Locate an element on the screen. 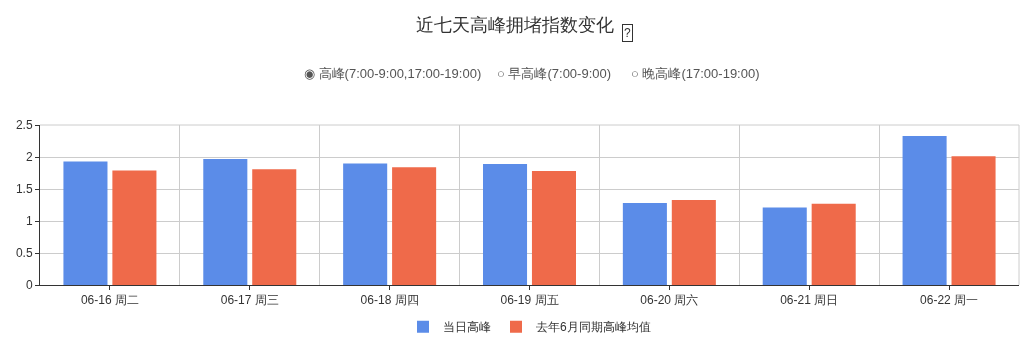  x-tick-label: 06-20 周六 is located at coordinates (669, 300).